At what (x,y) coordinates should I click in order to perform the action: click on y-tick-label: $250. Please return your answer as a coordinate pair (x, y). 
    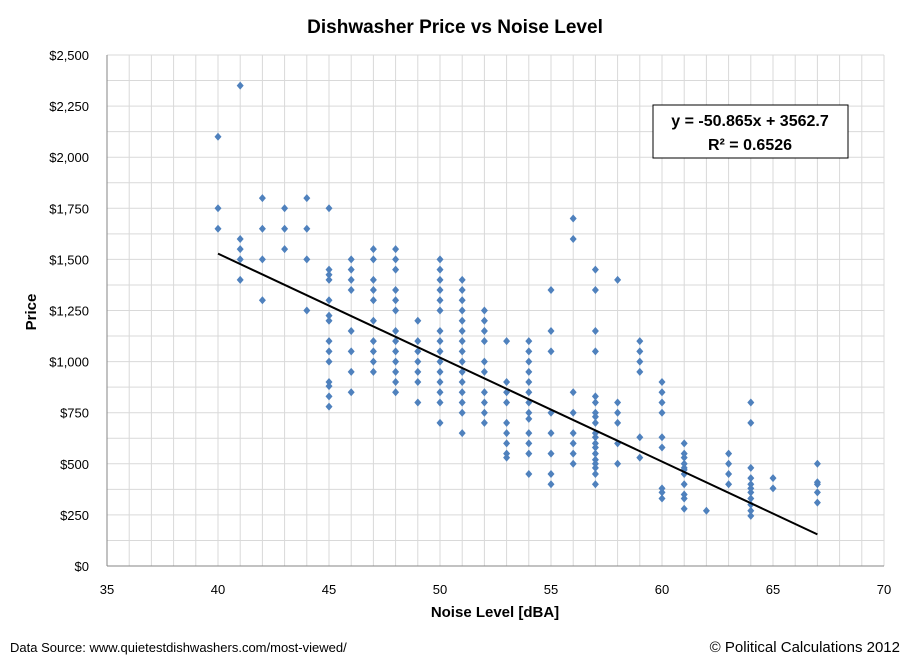
    Looking at the image, I should click on (74, 515).